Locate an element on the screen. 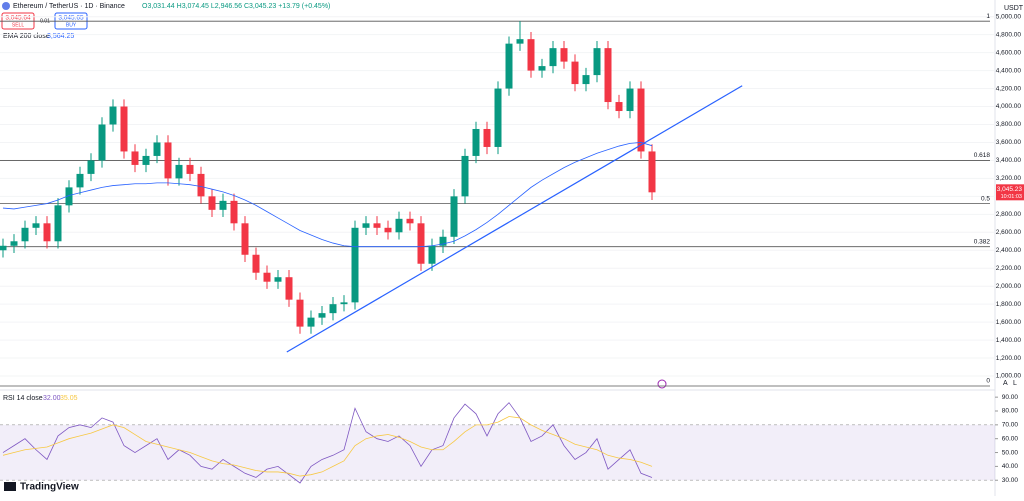 Image resolution: width=1024 pixels, height=501 pixels. y-tick-label: 1,200.00 is located at coordinates (1009, 358).